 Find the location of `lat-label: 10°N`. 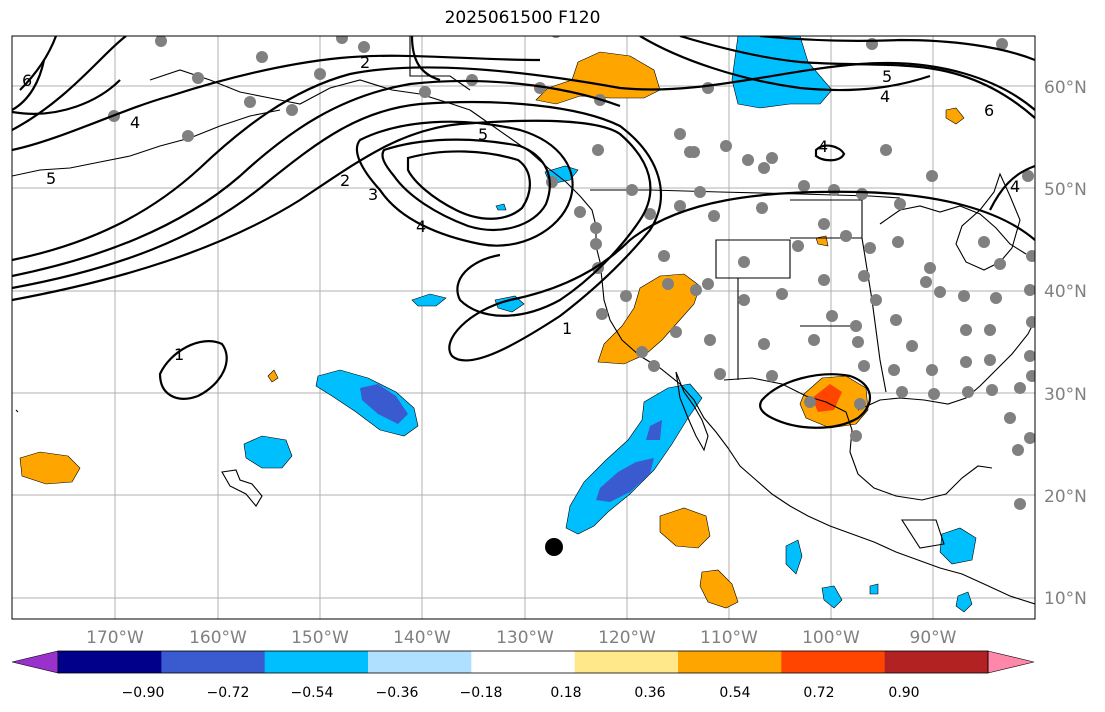

lat-label: 10°N is located at coordinates (1065, 599).